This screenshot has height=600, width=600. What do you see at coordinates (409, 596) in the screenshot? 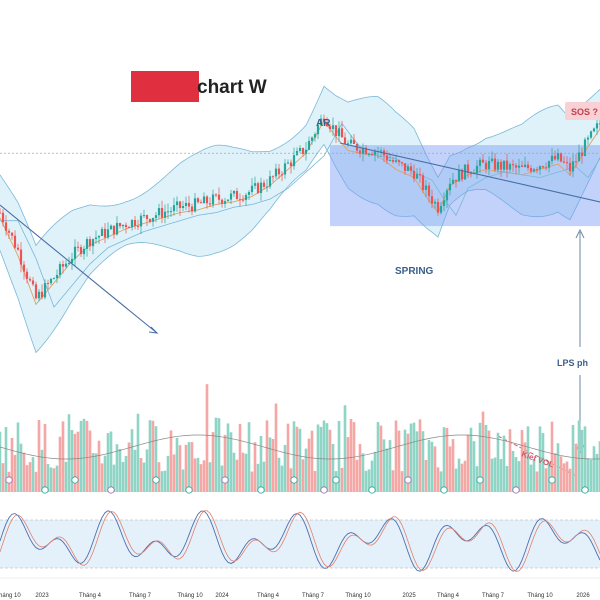
I see `x-tick-label: 2025` at bounding box center [409, 596].